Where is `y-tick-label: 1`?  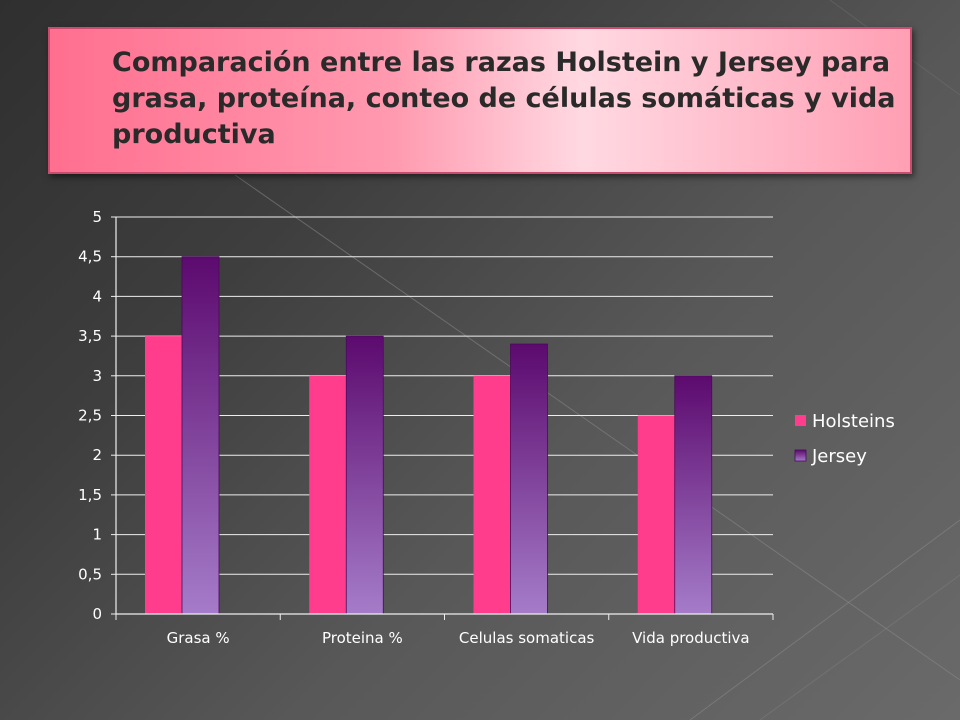
y-tick-label: 1 is located at coordinates (97, 535).